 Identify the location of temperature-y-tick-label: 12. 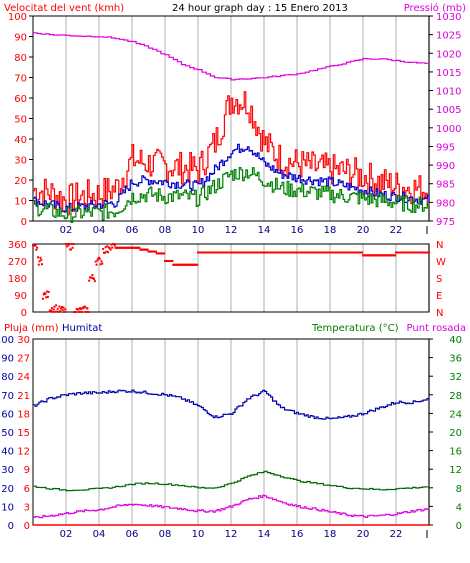
(455, 470).